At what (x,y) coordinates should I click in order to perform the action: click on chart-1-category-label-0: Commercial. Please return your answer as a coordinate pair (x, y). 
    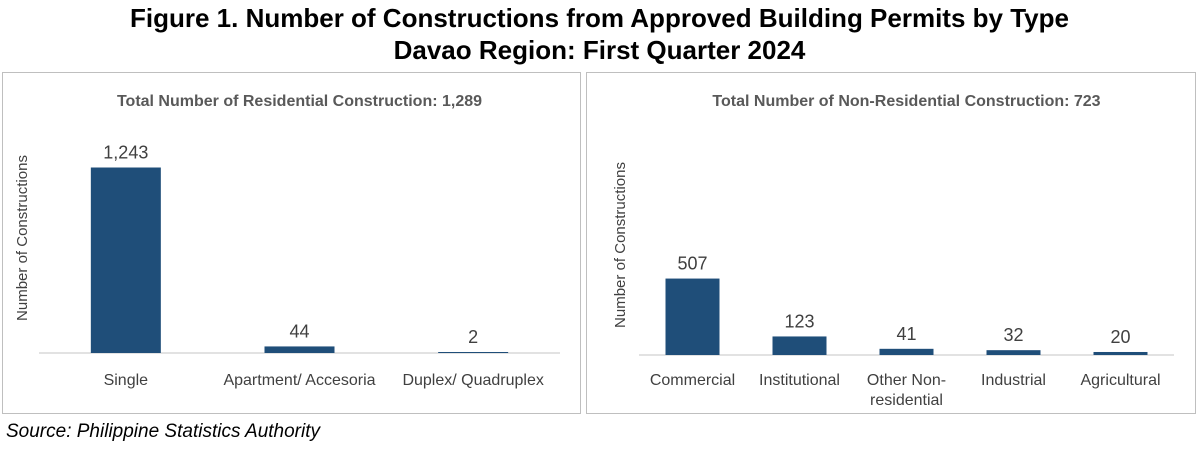
    Looking at the image, I should click on (692, 380).